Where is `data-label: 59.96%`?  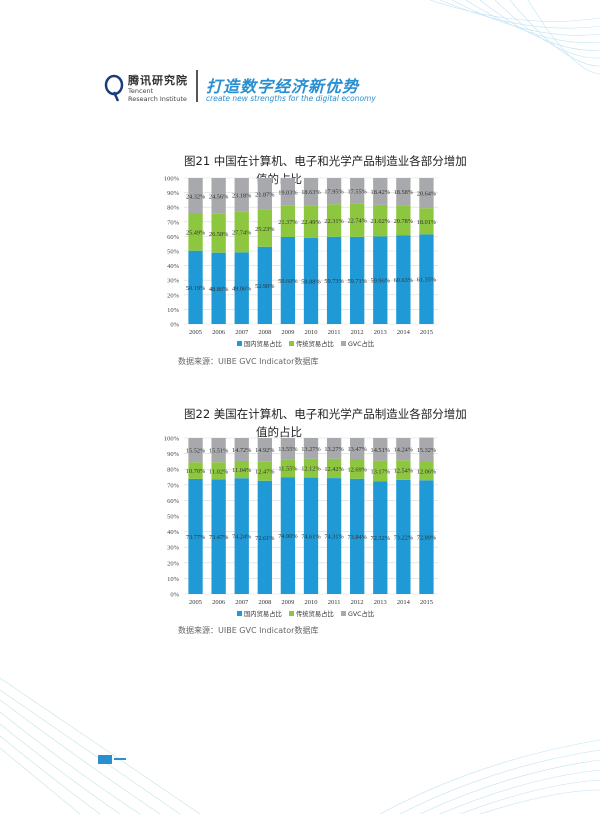 data-label: 59.96% is located at coordinates (381, 281).